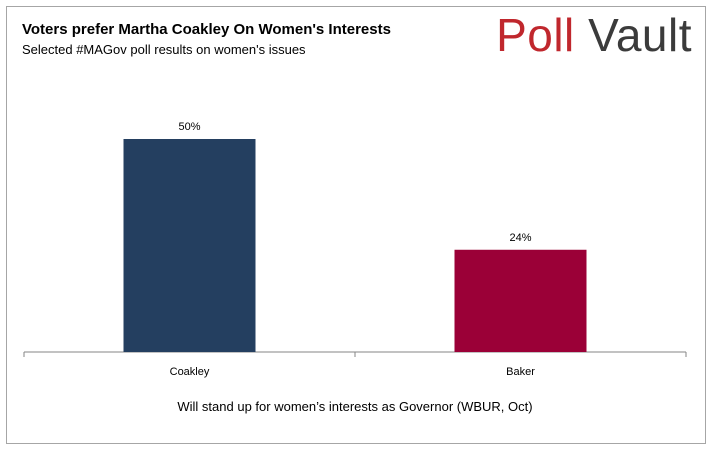 This screenshot has height=452, width=714. What do you see at coordinates (520, 300) in the screenshot?
I see `bar-baker` at bounding box center [520, 300].